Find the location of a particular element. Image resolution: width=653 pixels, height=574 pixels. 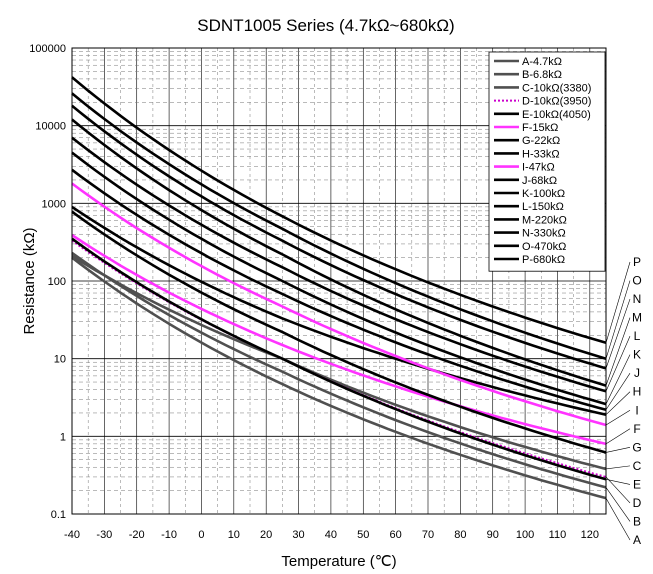

legend-entry-label: L-150kΩ is located at coordinates (543, 207).